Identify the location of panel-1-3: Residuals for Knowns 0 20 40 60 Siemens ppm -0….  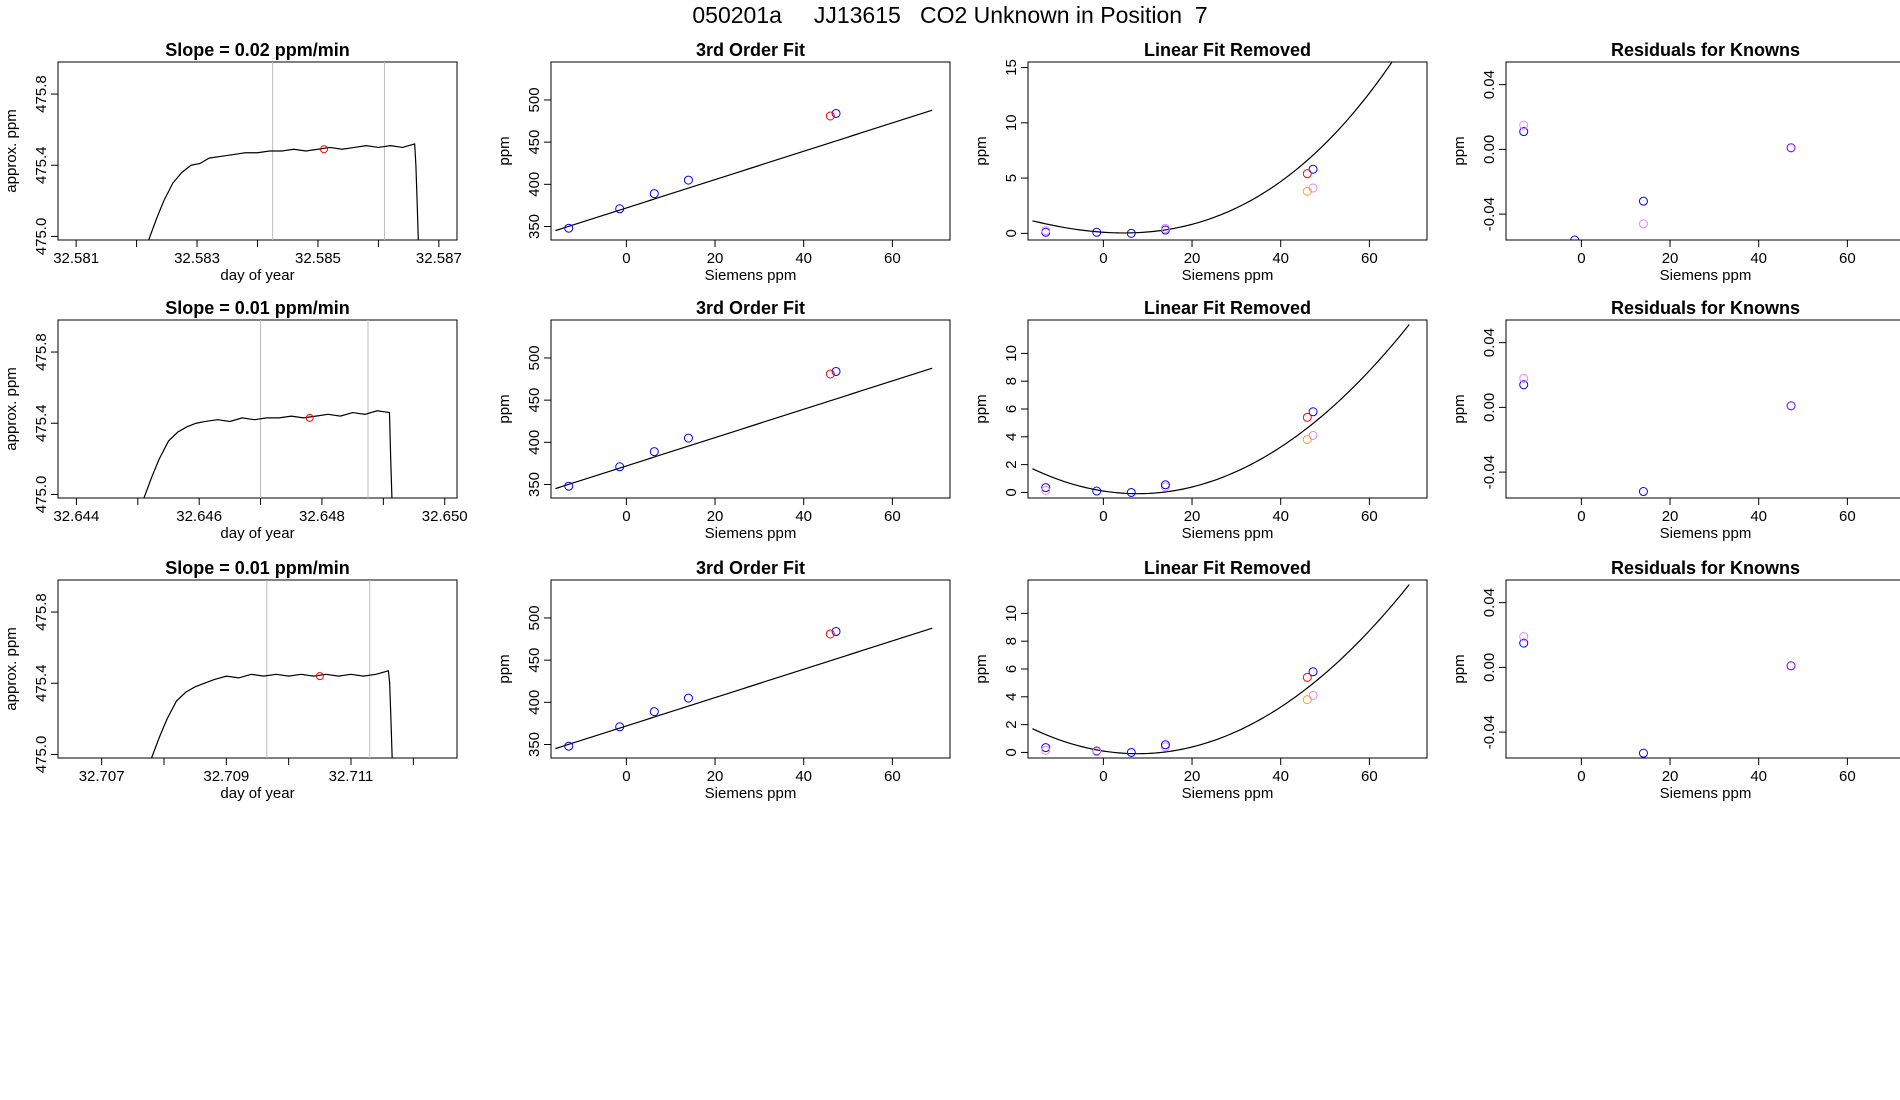
(1675, 420).